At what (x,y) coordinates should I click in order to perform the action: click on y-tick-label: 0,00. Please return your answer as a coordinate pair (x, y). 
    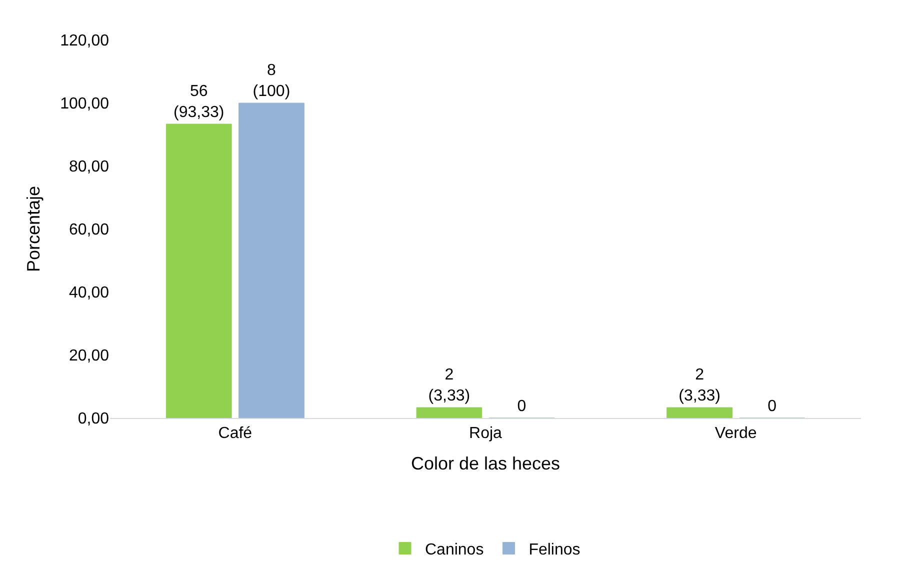
    Looking at the image, I should click on (94, 419).